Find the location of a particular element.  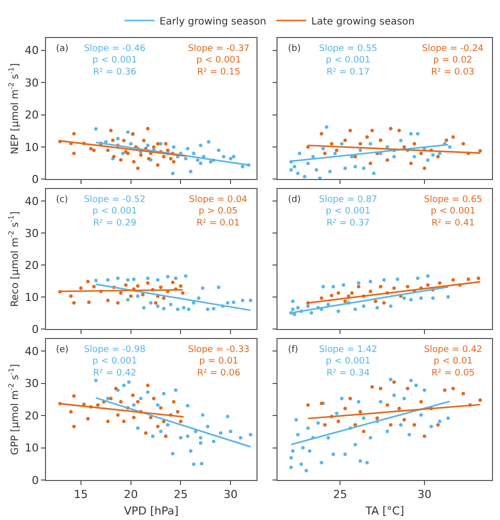

annotation: Slope = 1.42 p < 0.001 R² = 0.34 is located at coordinates (348, 361).